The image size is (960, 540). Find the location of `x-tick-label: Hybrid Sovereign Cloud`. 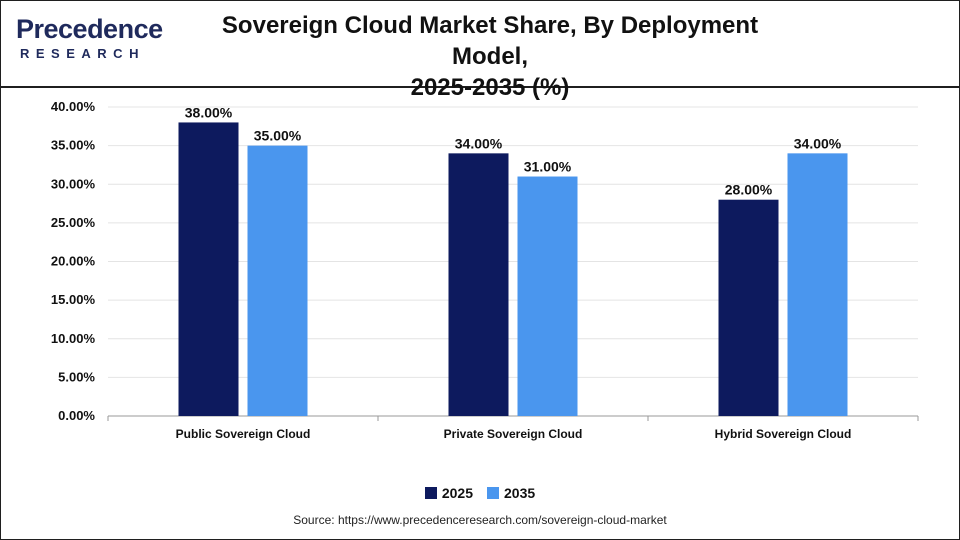

x-tick-label: Hybrid Sovereign Cloud is located at coordinates (783, 434).